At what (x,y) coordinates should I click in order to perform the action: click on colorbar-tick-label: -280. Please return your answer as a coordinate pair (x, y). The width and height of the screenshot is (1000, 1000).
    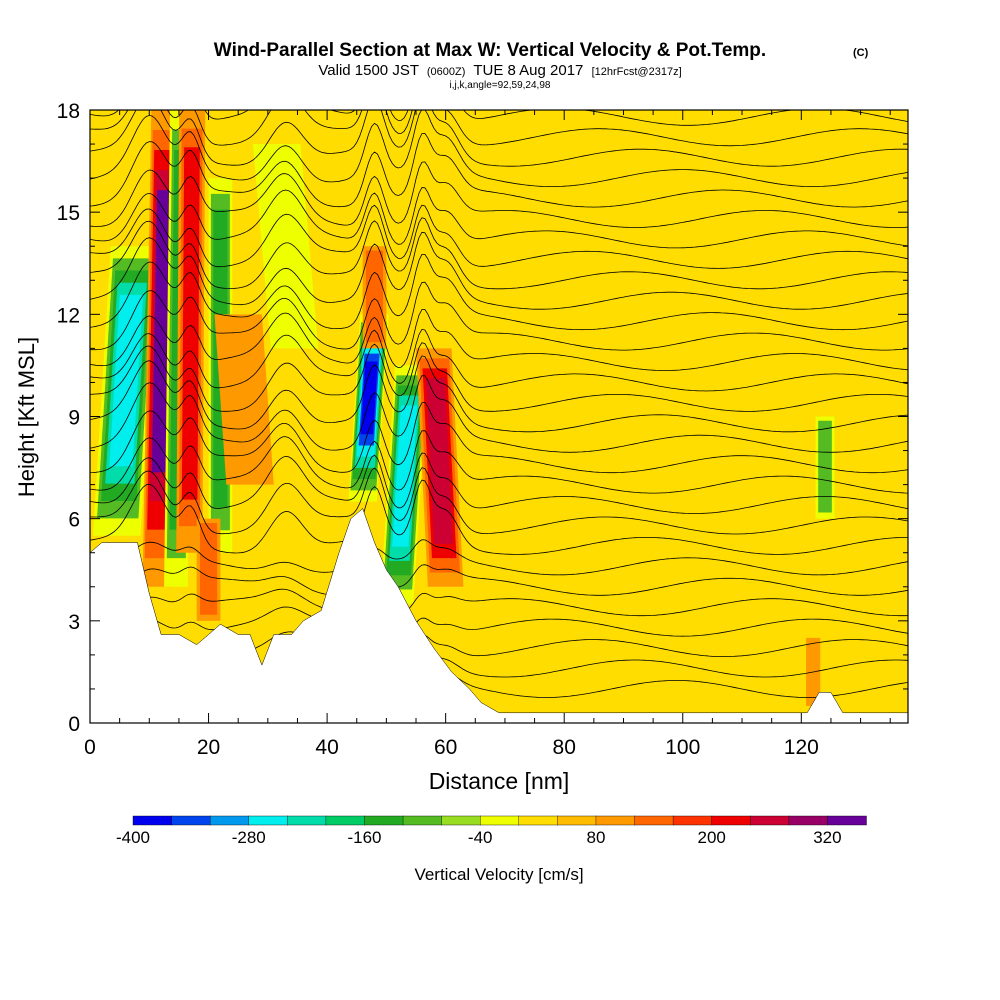
    Looking at the image, I should click on (249, 837).